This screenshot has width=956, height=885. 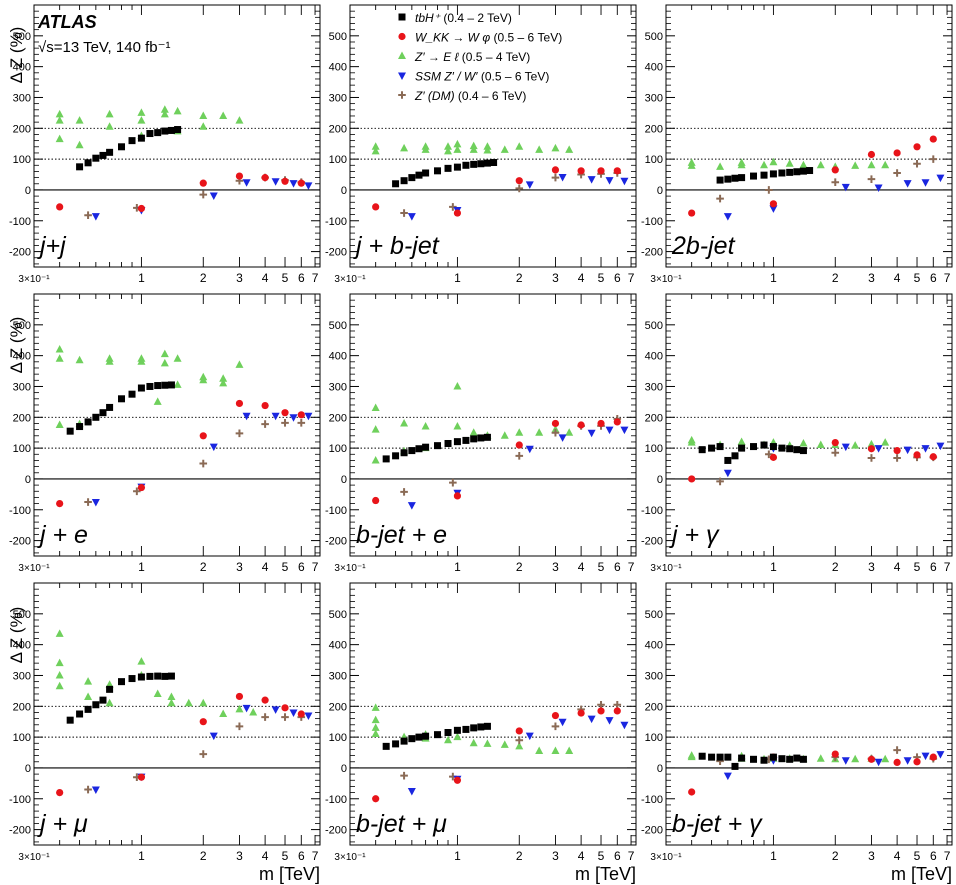 What do you see at coordinates (488, 38) in the screenshot?
I see `legend-entry-wkk: W_KK → W φ (0.5 – 6 TeV)` at bounding box center [488, 38].